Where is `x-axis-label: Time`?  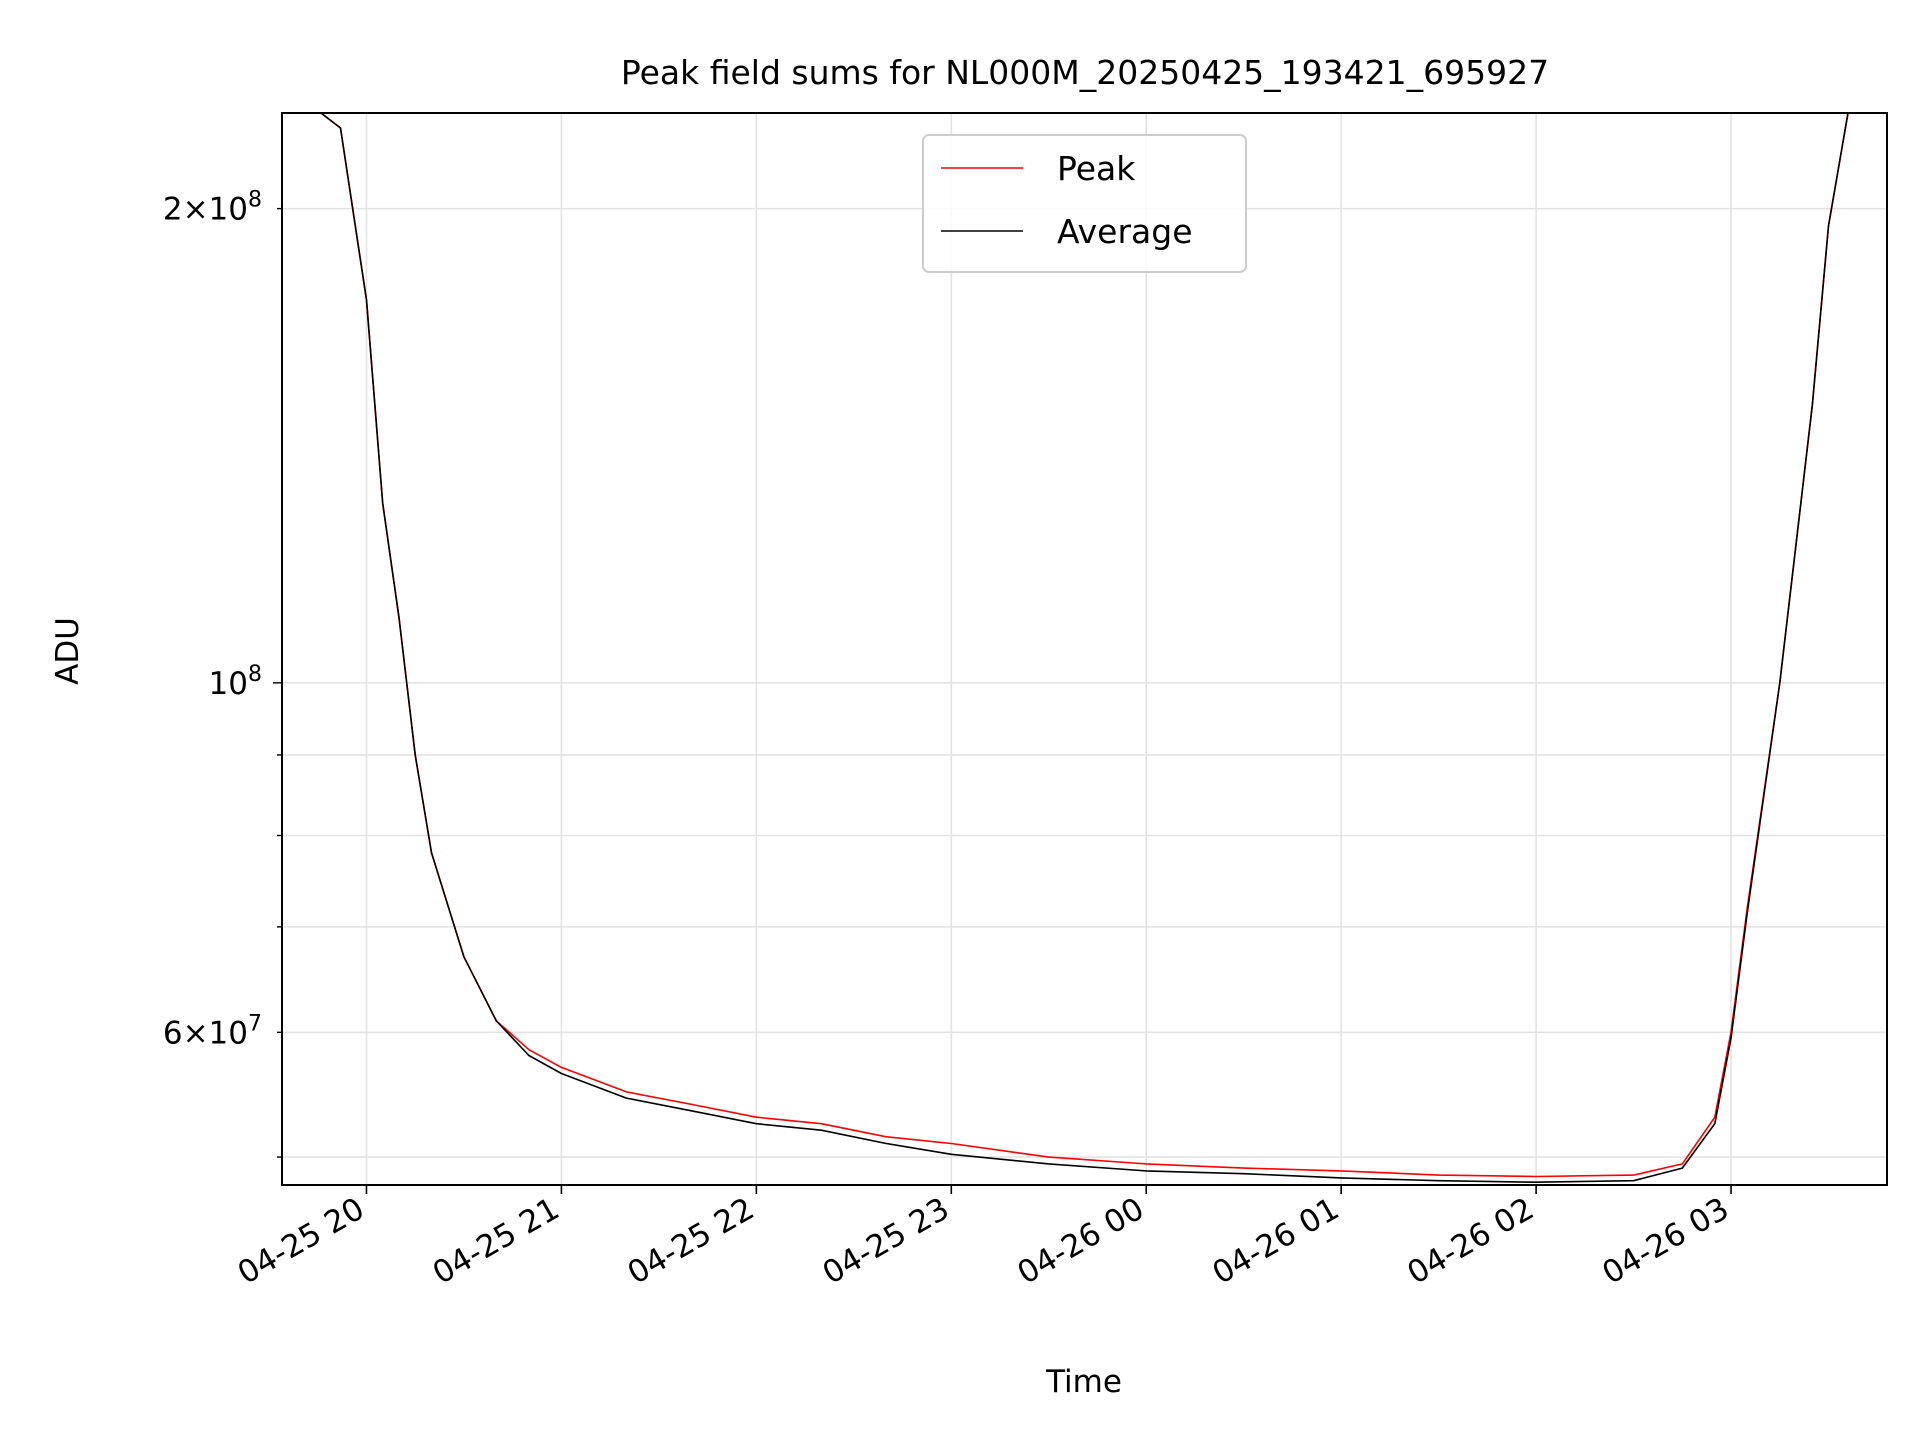
x-axis-label: Time is located at coordinates (1083, 1382).